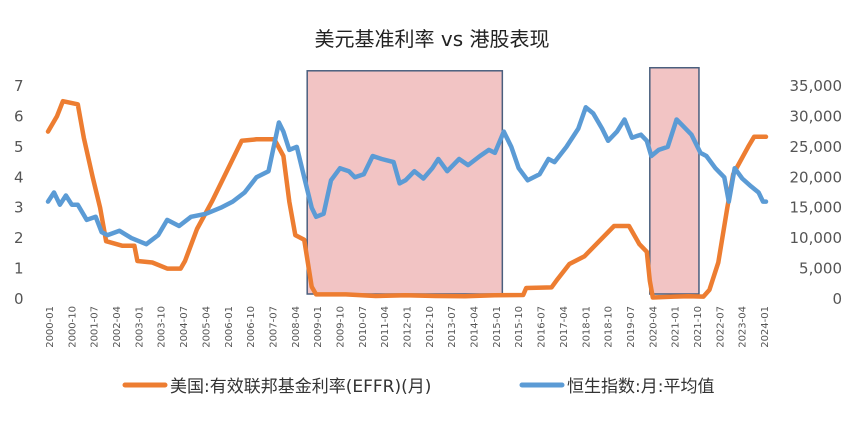 The height and width of the screenshot is (425, 865). I want to click on right-tick-label: 30,000, so click(816, 116).